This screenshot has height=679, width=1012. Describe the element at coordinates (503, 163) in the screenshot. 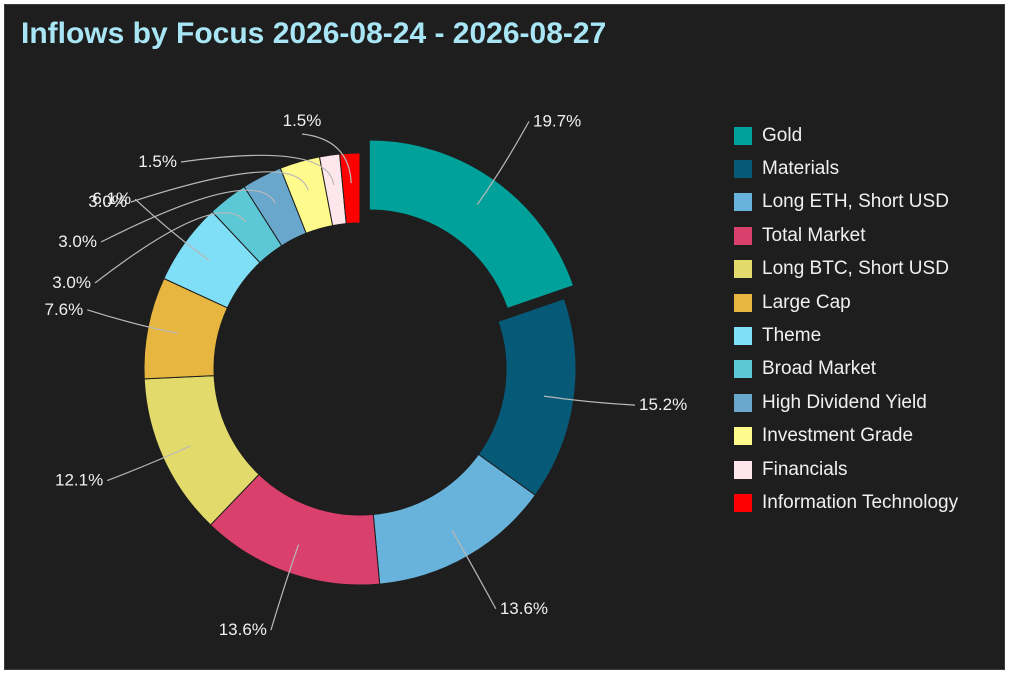

I see `leader-line-gold` at that location.